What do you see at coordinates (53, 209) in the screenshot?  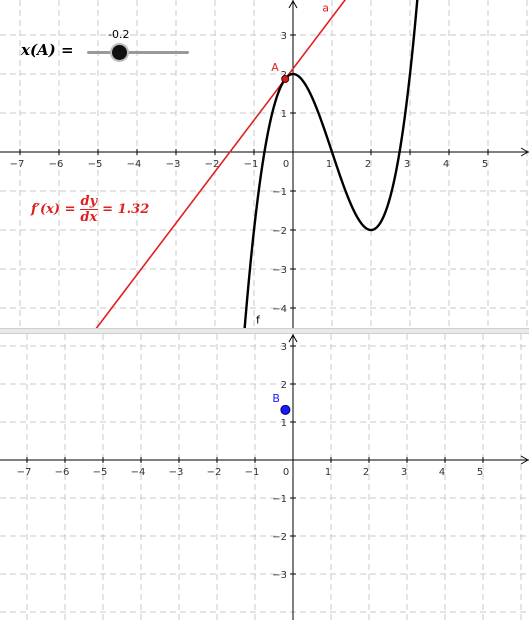 I see `derivative-lhs: f′(x) =` at bounding box center [53, 209].